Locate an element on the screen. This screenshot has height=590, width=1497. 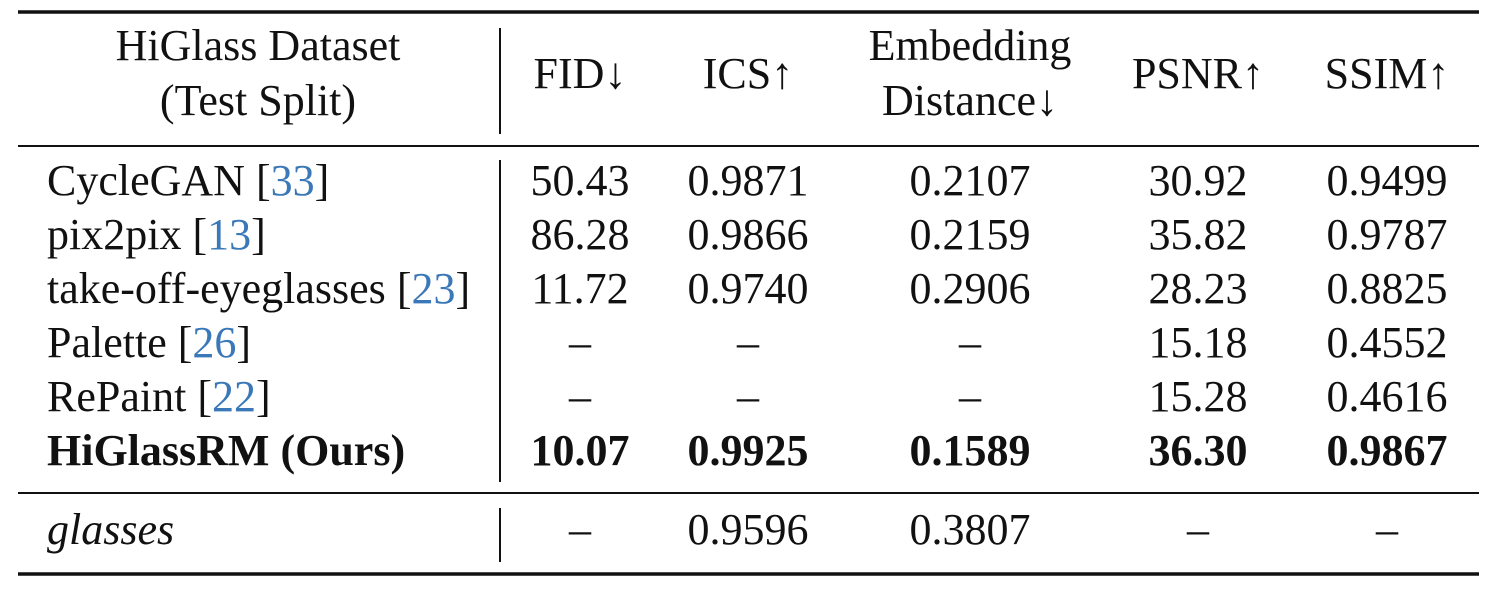
value-cell: 0.9925 is located at coordinates (748, 450).